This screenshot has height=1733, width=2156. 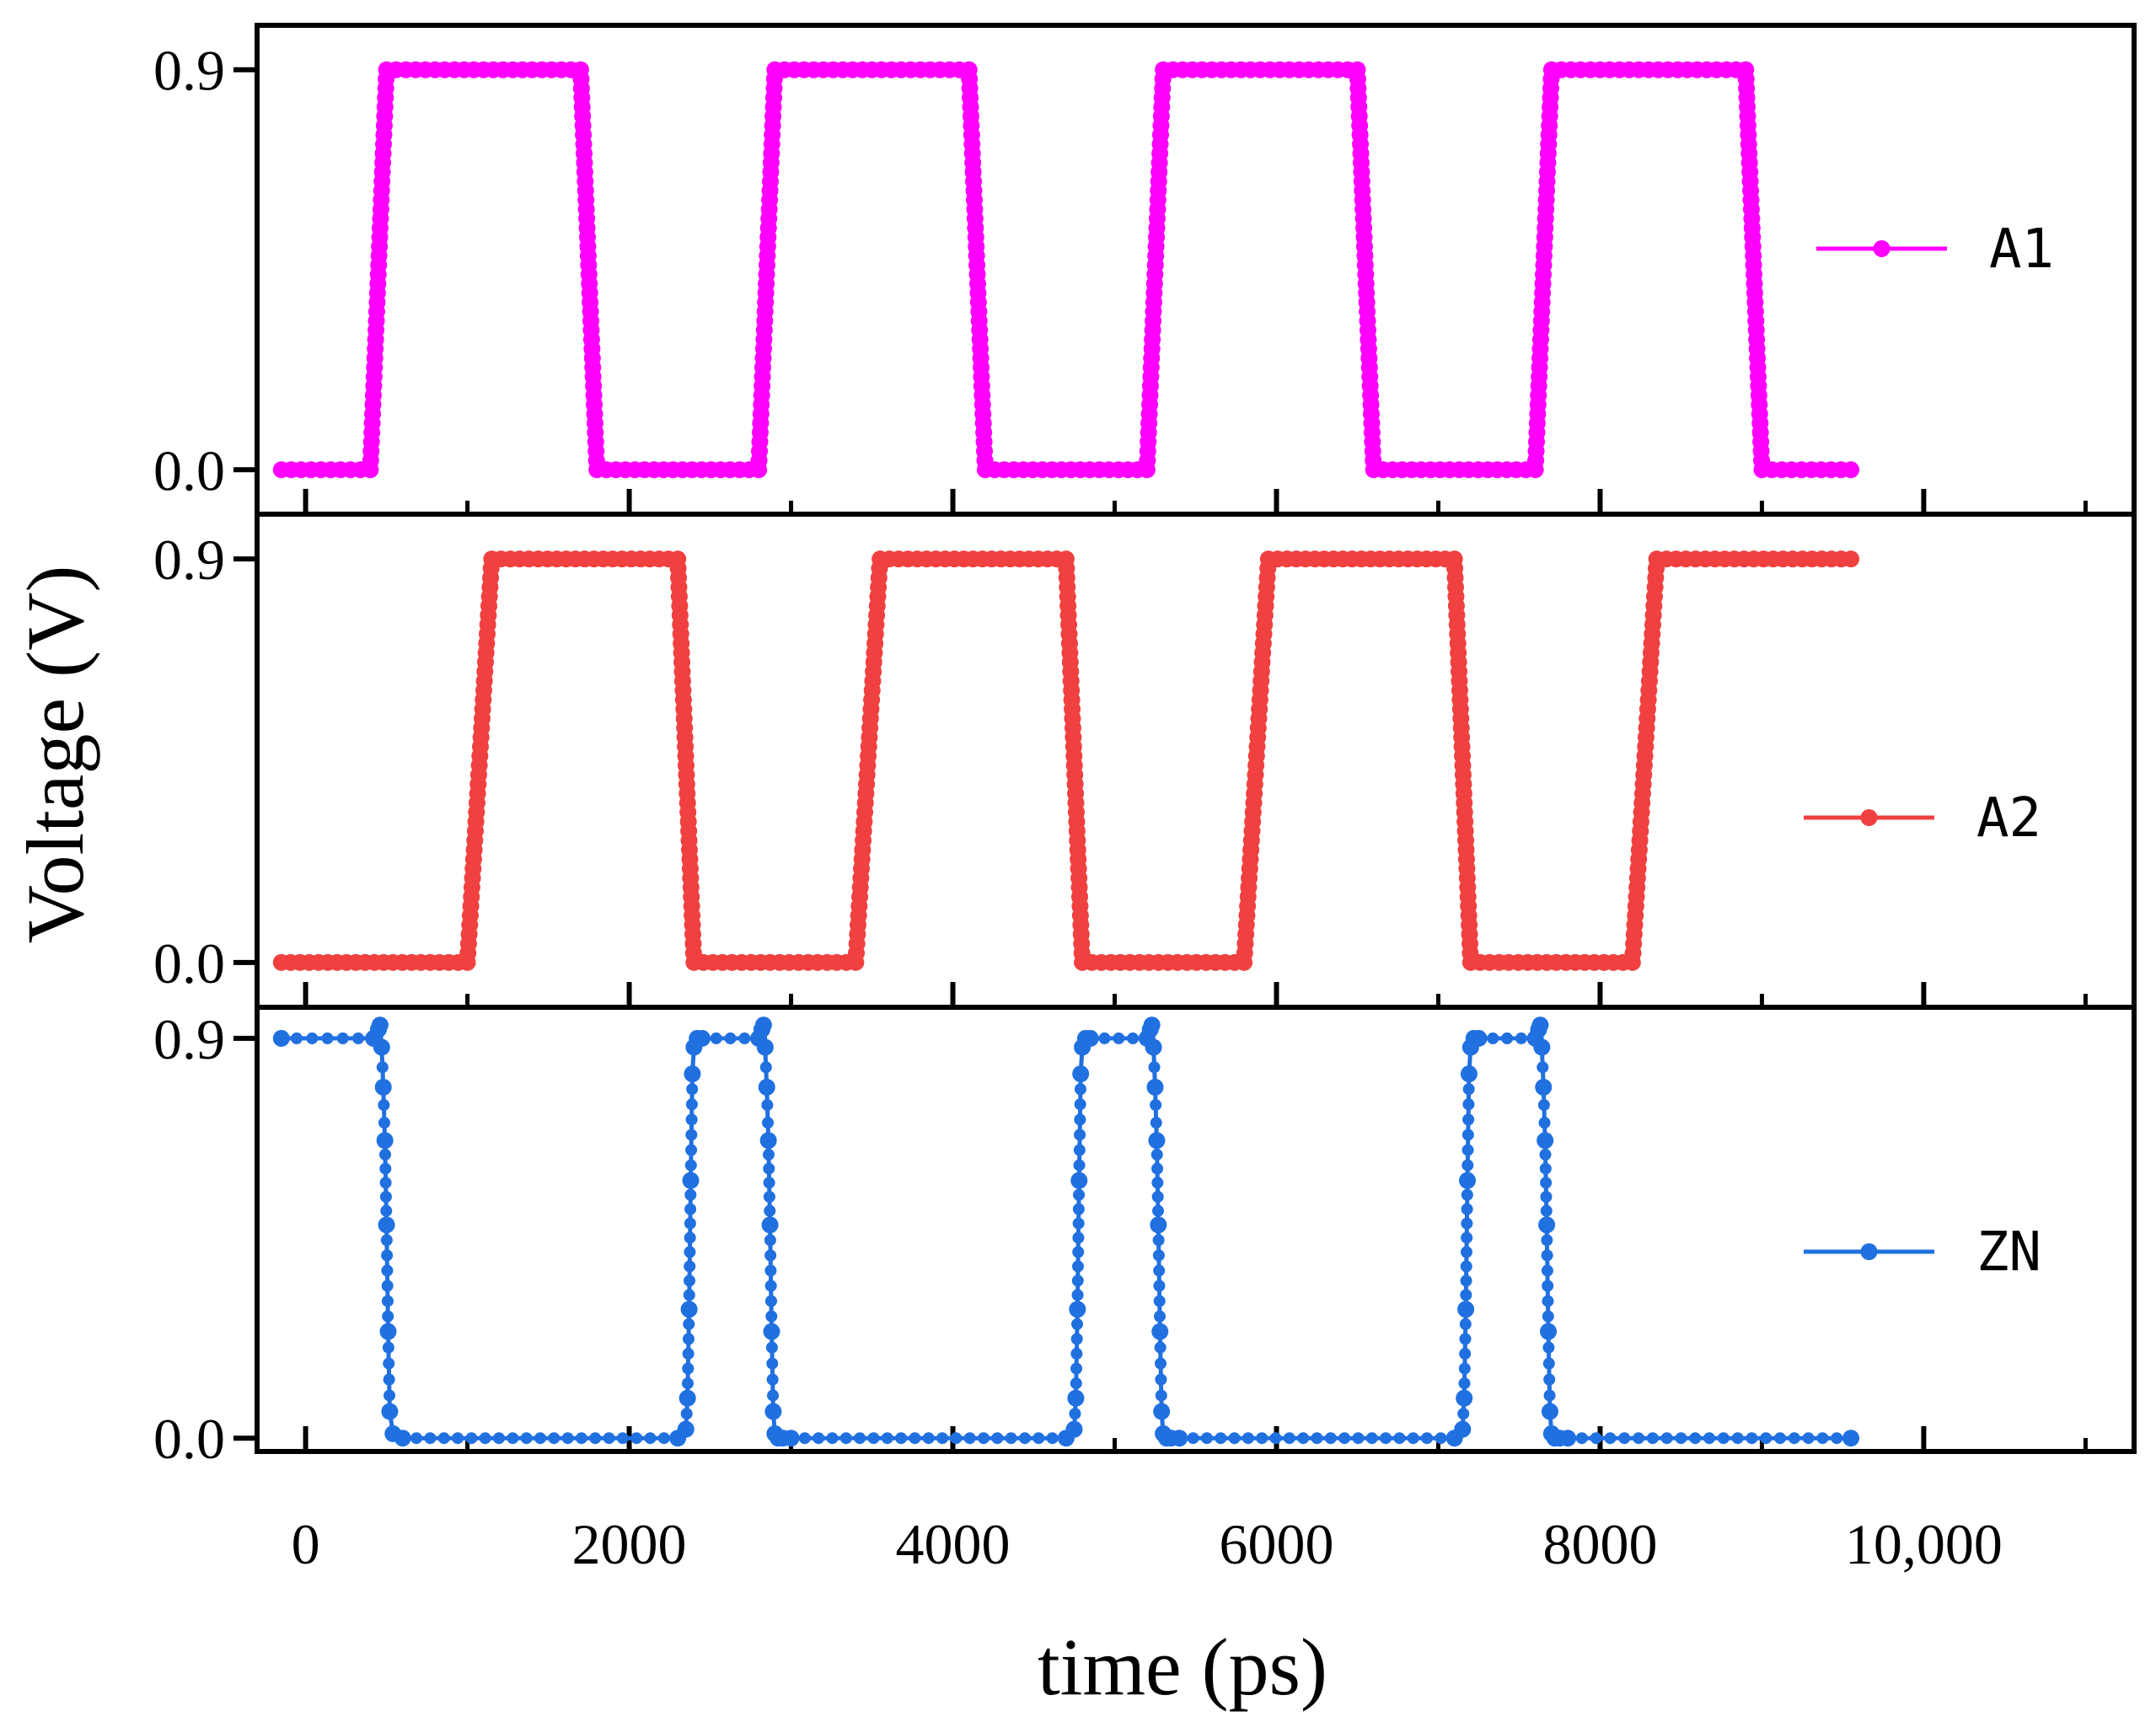 I want to click on y-tick-label: 0.9, so click(x=189, y=71).